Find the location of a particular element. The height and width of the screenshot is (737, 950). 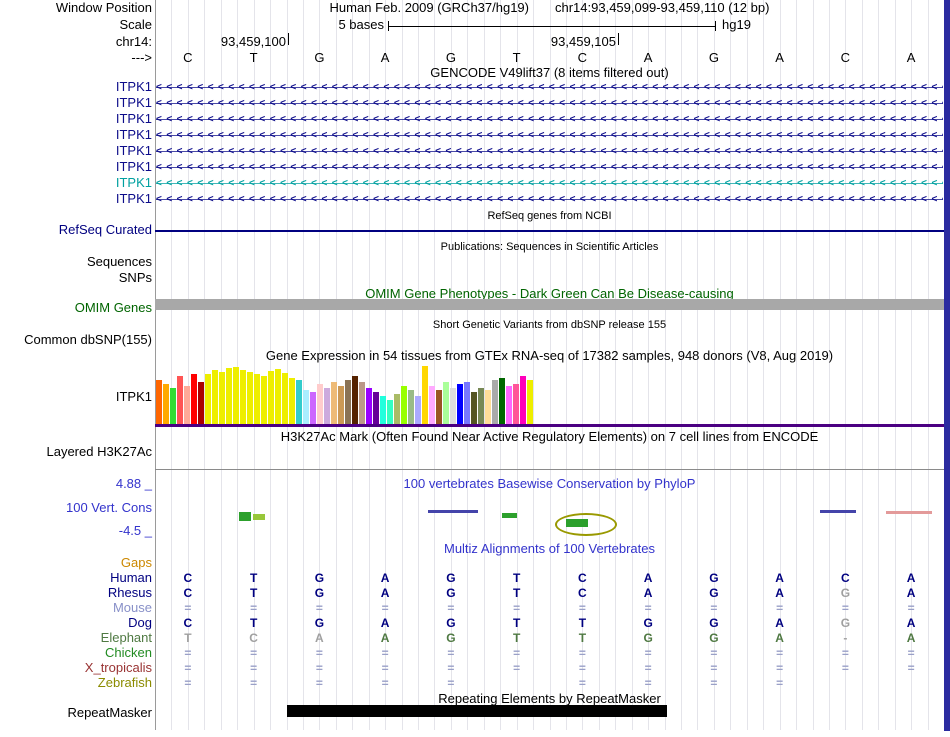

omim-genes-label: OMIM Genes is located at coordinates (113, 307).